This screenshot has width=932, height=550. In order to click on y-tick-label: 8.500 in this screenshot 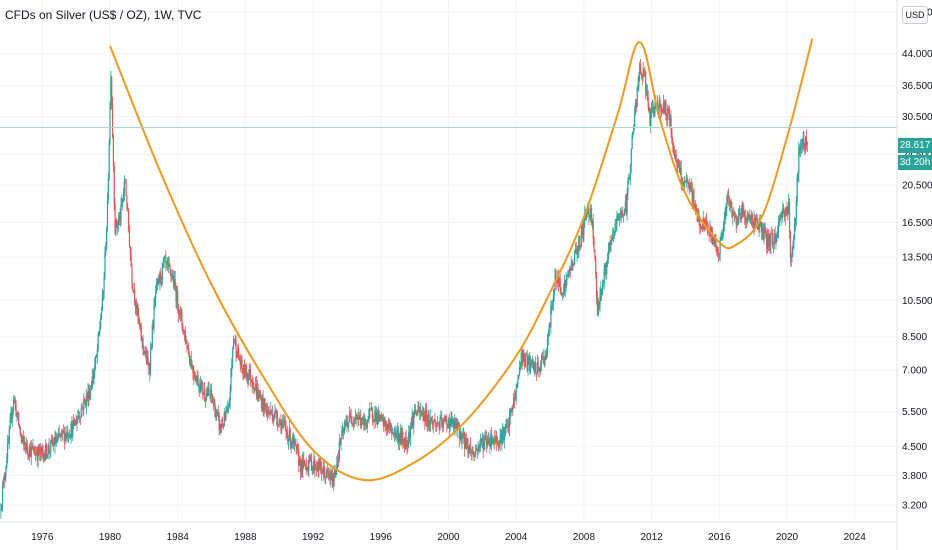, I will do `click(914, 337)`.